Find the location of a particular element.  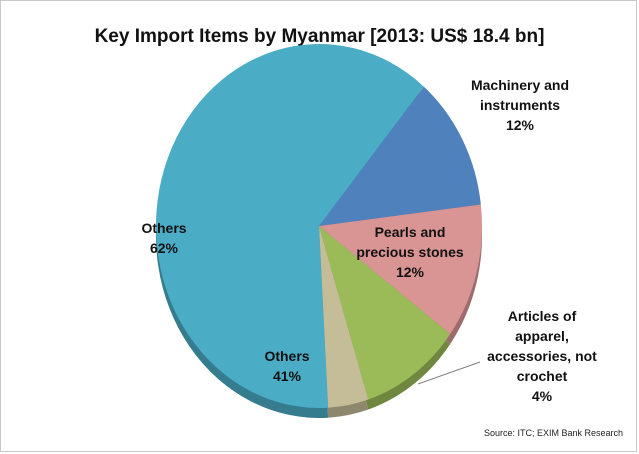

slice-label-line: precious stones is located at coordinates (410, 252).